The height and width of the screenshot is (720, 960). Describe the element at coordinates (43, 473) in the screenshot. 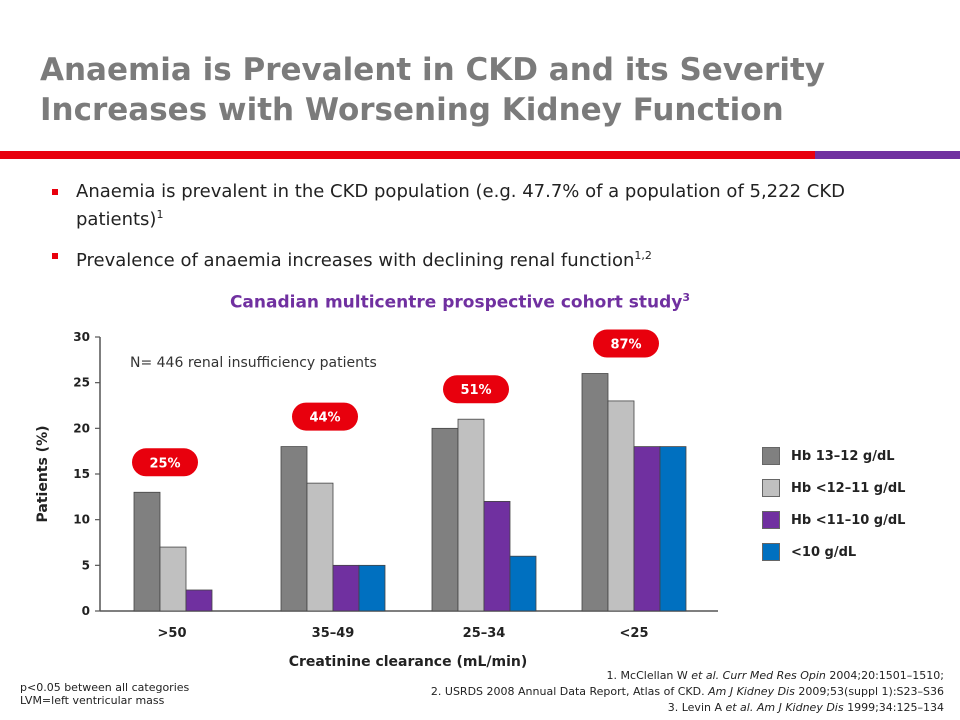

I see `y-axis-label: Patients (%)` at that location.